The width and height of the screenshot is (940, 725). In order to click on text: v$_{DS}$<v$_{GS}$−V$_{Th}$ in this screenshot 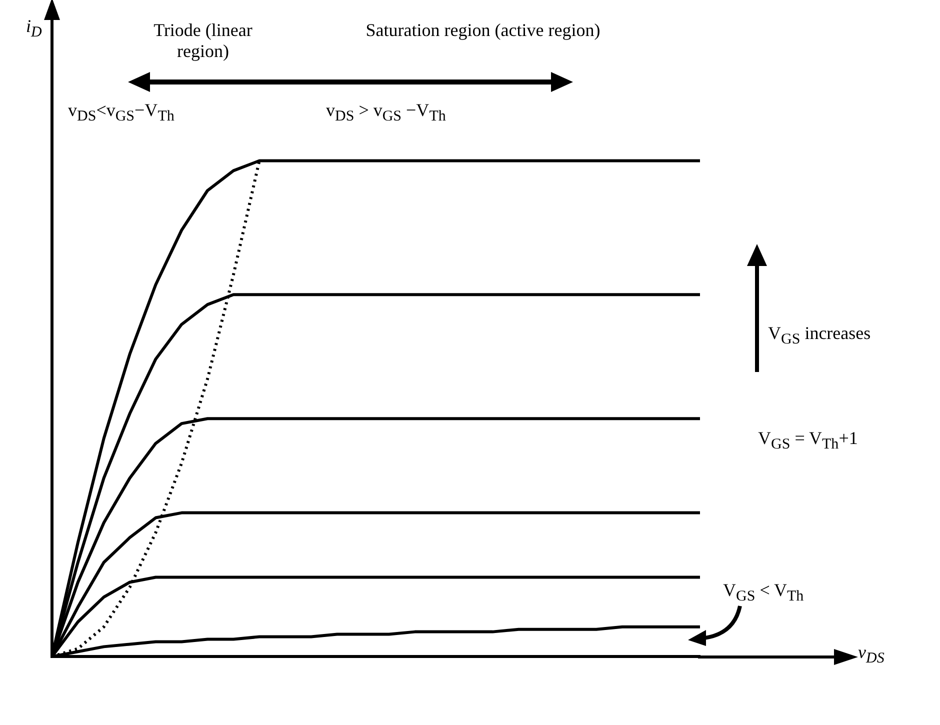, I will do `click(122, 113)`.